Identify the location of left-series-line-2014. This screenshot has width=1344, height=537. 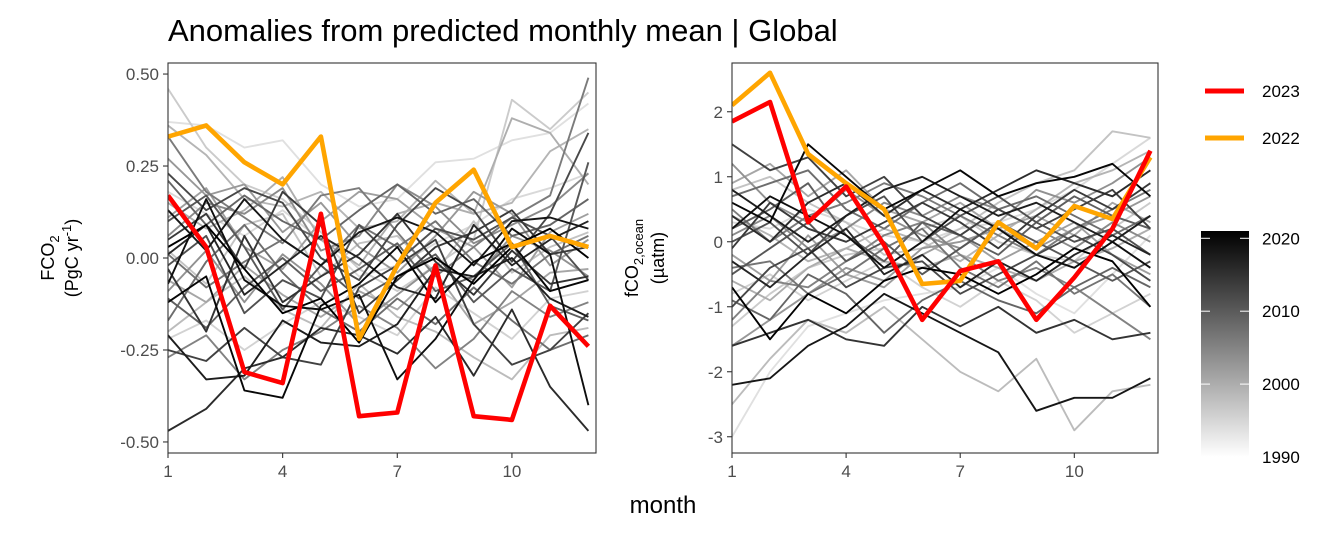
(378, 272).